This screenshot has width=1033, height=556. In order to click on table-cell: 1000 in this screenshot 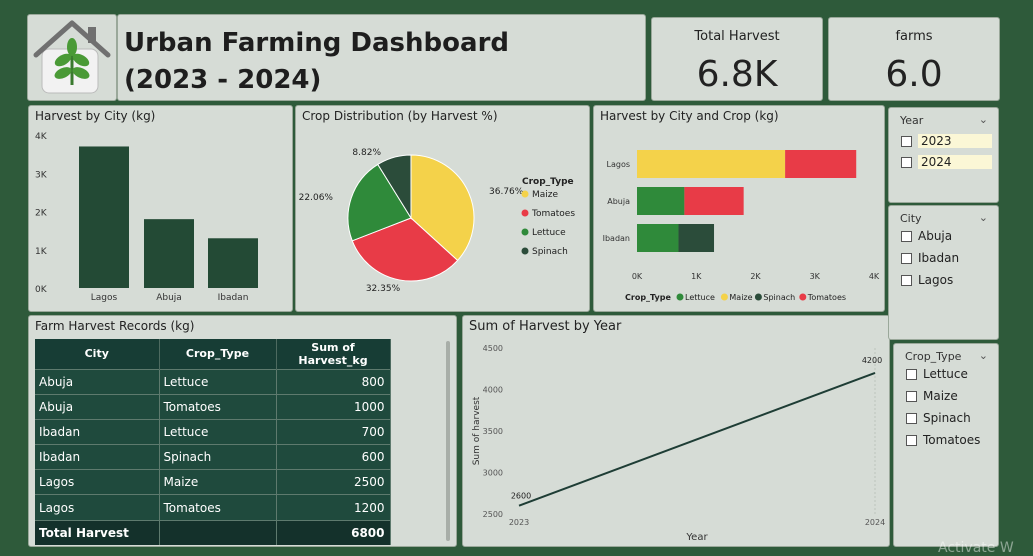, I will do `click(333, 406)`.